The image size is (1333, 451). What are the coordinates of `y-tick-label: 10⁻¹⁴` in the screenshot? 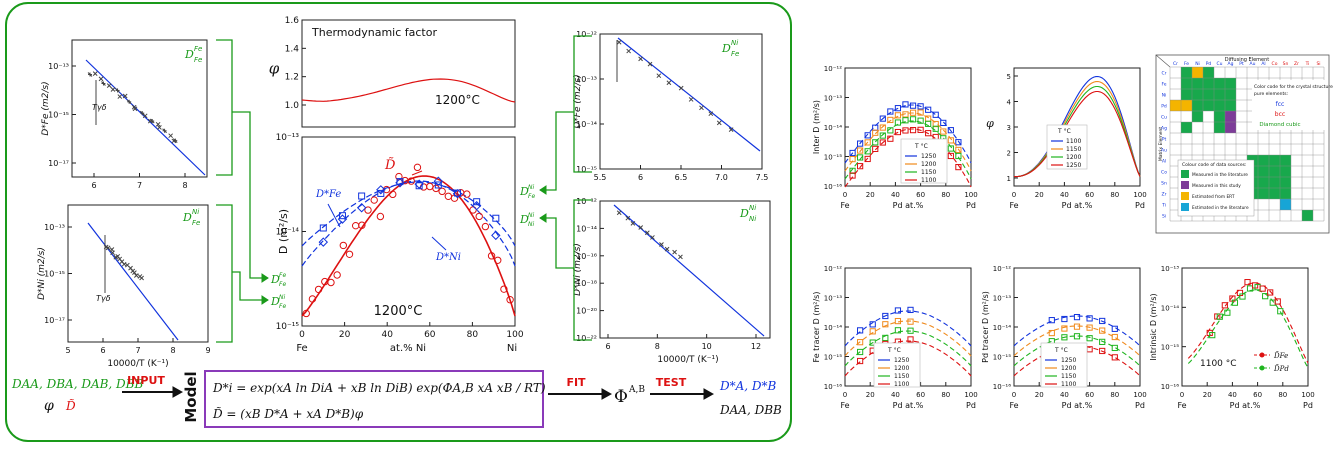 It's located at (833, 128).